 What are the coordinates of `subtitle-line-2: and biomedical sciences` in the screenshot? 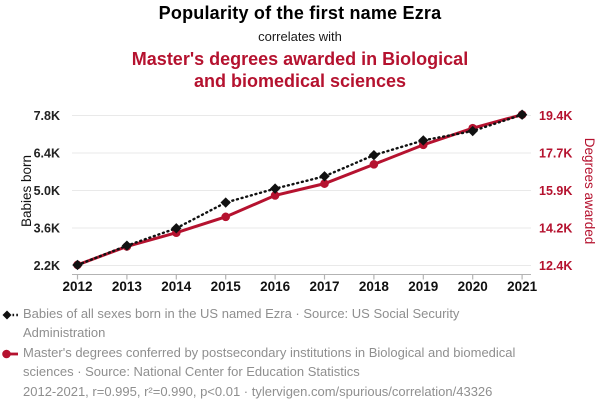 It's located at (300, 80).